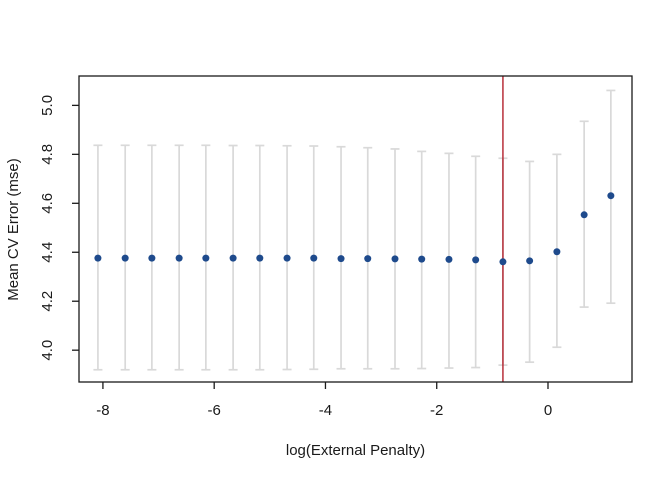 This screenshot has width=672, height=480. Describe the element at coordinates (548, 410) in the screenshot. I see `x-tick-label: 0` at that location.